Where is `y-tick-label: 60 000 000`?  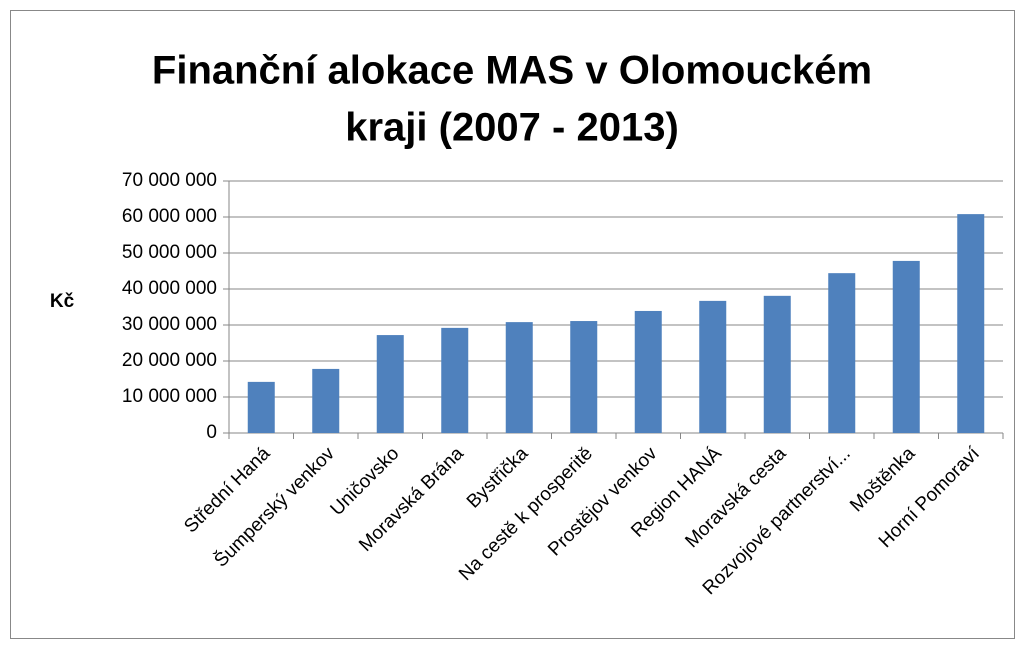 y-tick-label: 60 000 000 is located at coordinates (169, 216).